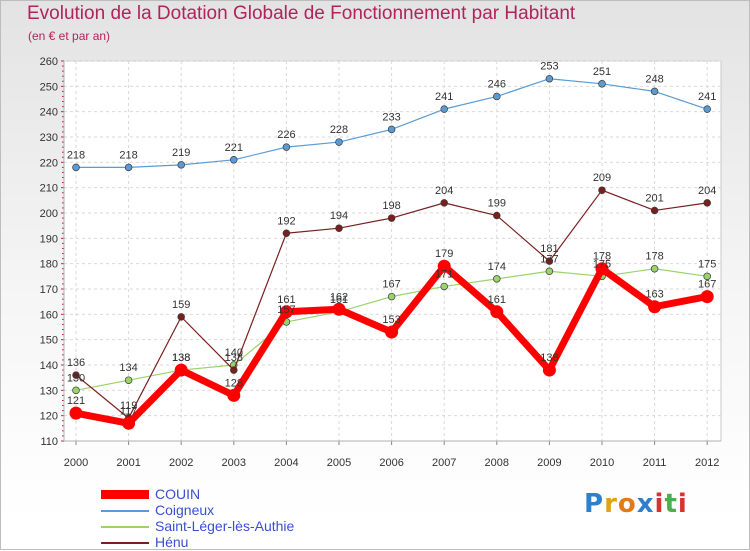 This screenshot has width=750, height=551. I want to click on data-label-saint-leger: 138, so click(181, 358).